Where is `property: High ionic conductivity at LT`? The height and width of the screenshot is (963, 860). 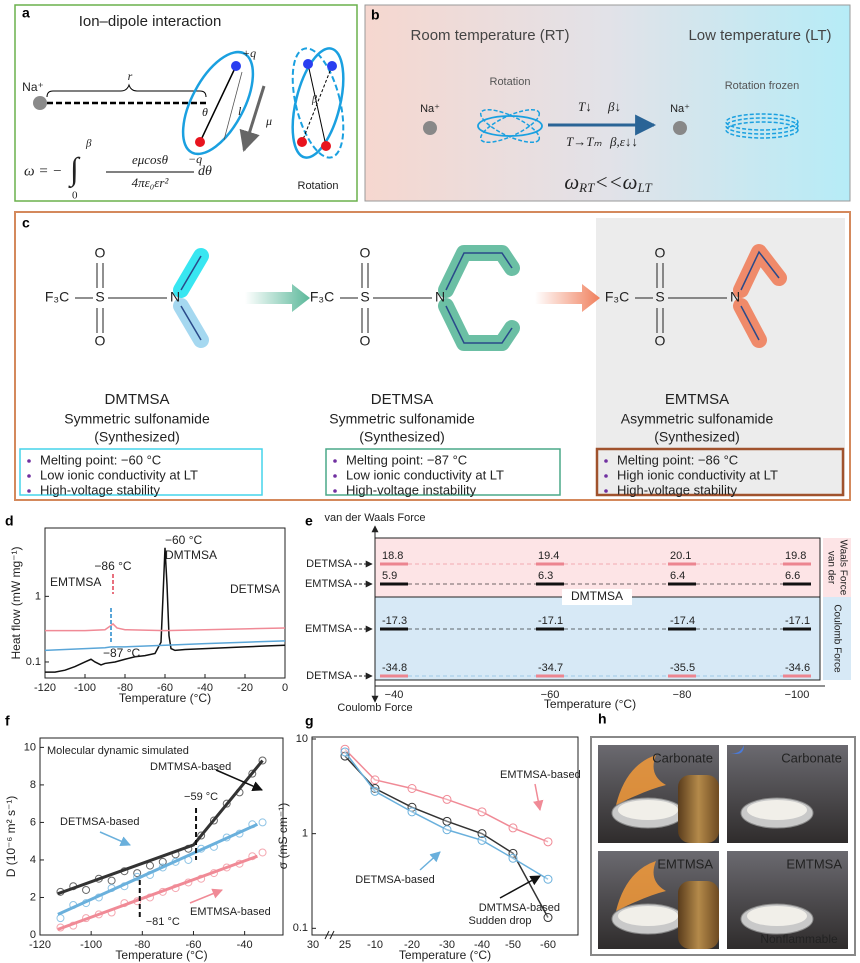
property: High ionic conductivity at LT is located at coordinates (697, 474).